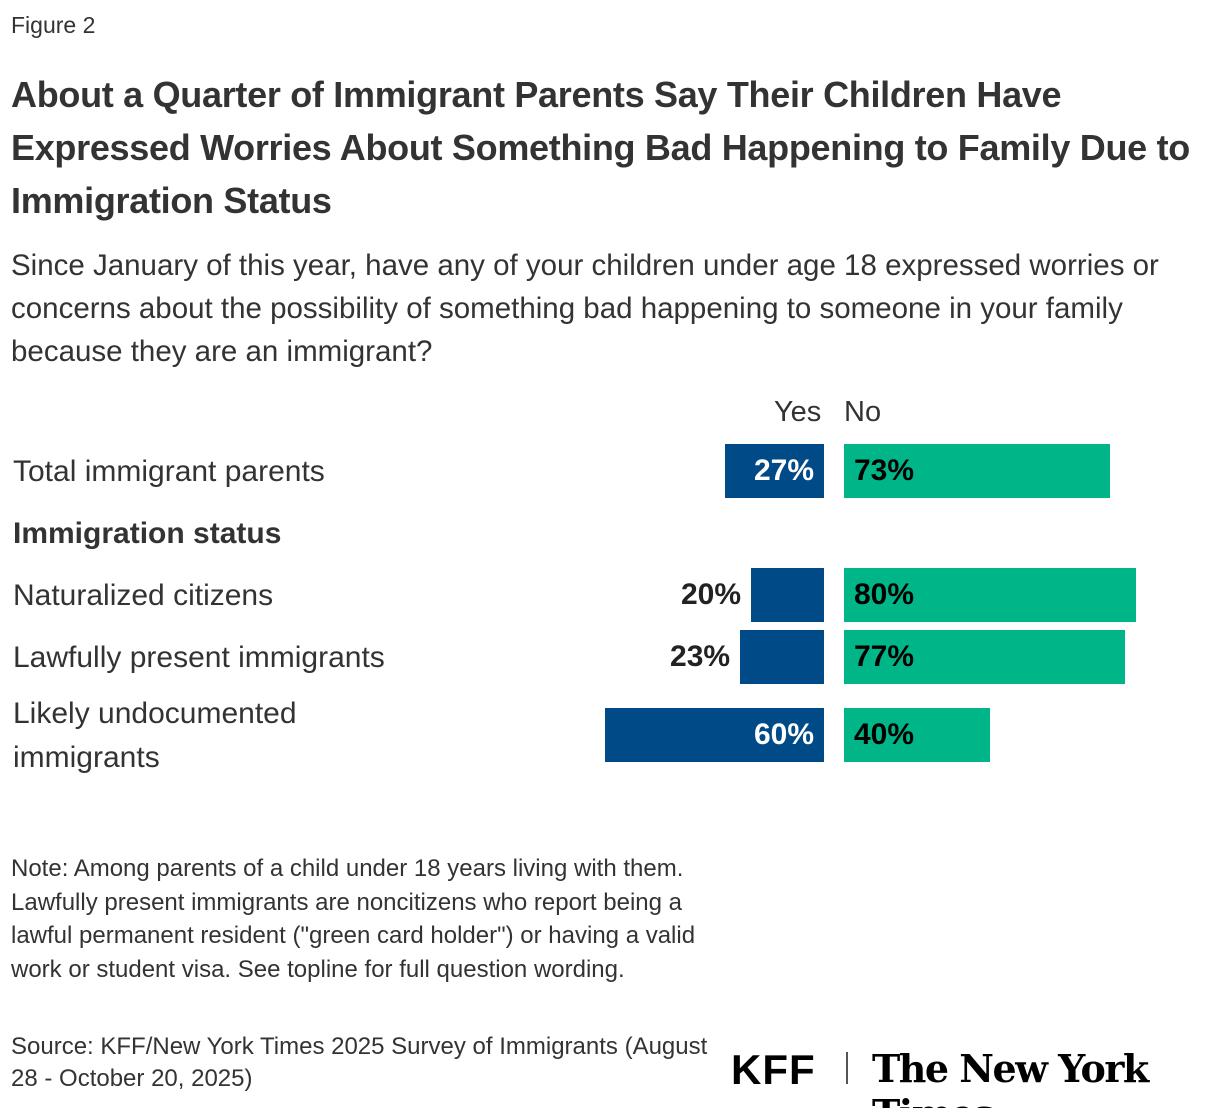 Image resolution: width=1220 pixels, height=1108 pixels. I want to click on legend-yes: Yes, so click(798, 412).